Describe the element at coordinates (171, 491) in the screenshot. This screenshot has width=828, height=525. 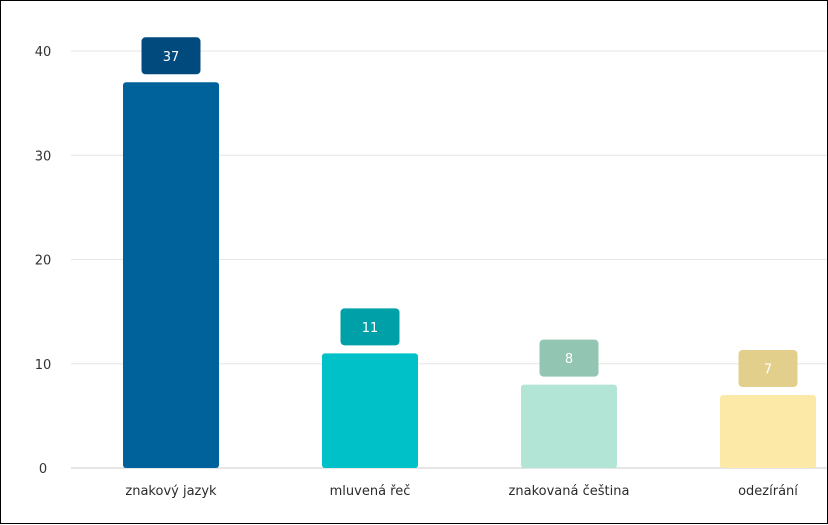
I see `category-label: znakový jazyk` at that location.